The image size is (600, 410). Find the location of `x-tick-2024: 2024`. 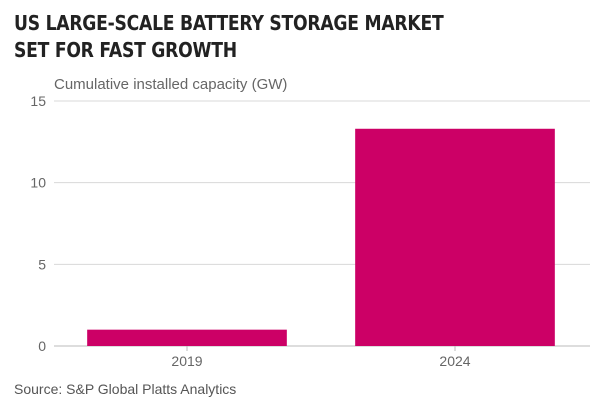

x-tick-2024: 2024 is located at coordinates (454, 361).